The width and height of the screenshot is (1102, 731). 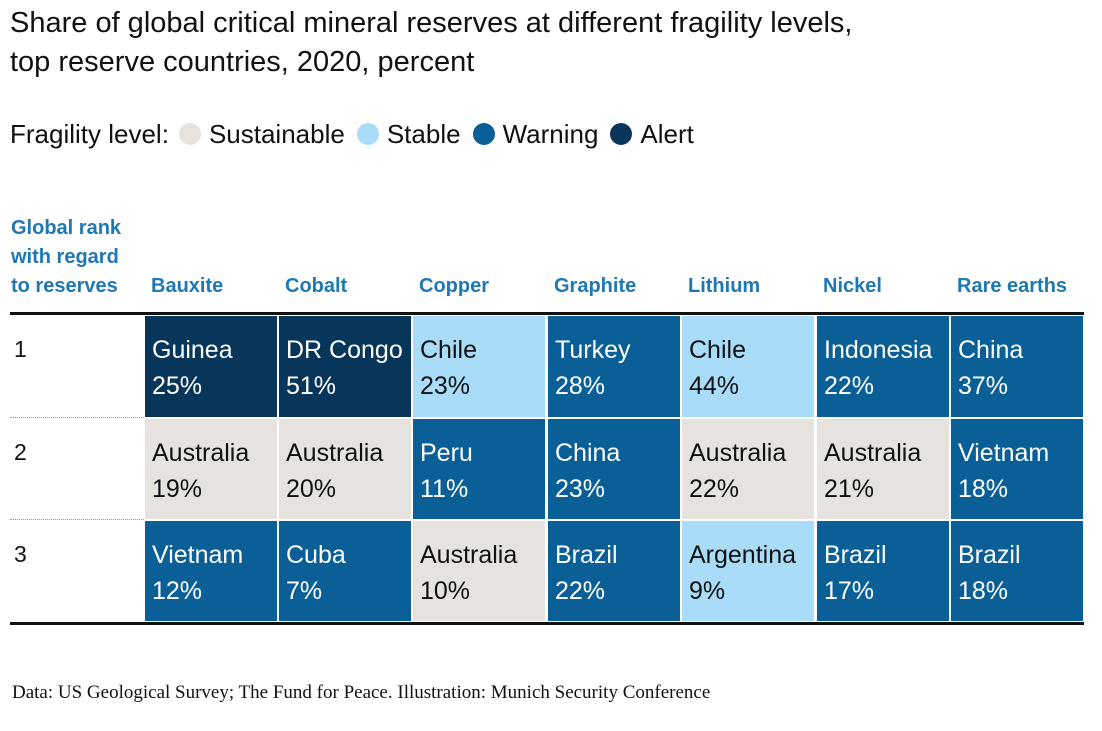 What do you see at coordinates (748, 366) in the screenshot?
I see `table-cell-lithium-rank-1: Chile 44%` at bounding box center [748, 366].